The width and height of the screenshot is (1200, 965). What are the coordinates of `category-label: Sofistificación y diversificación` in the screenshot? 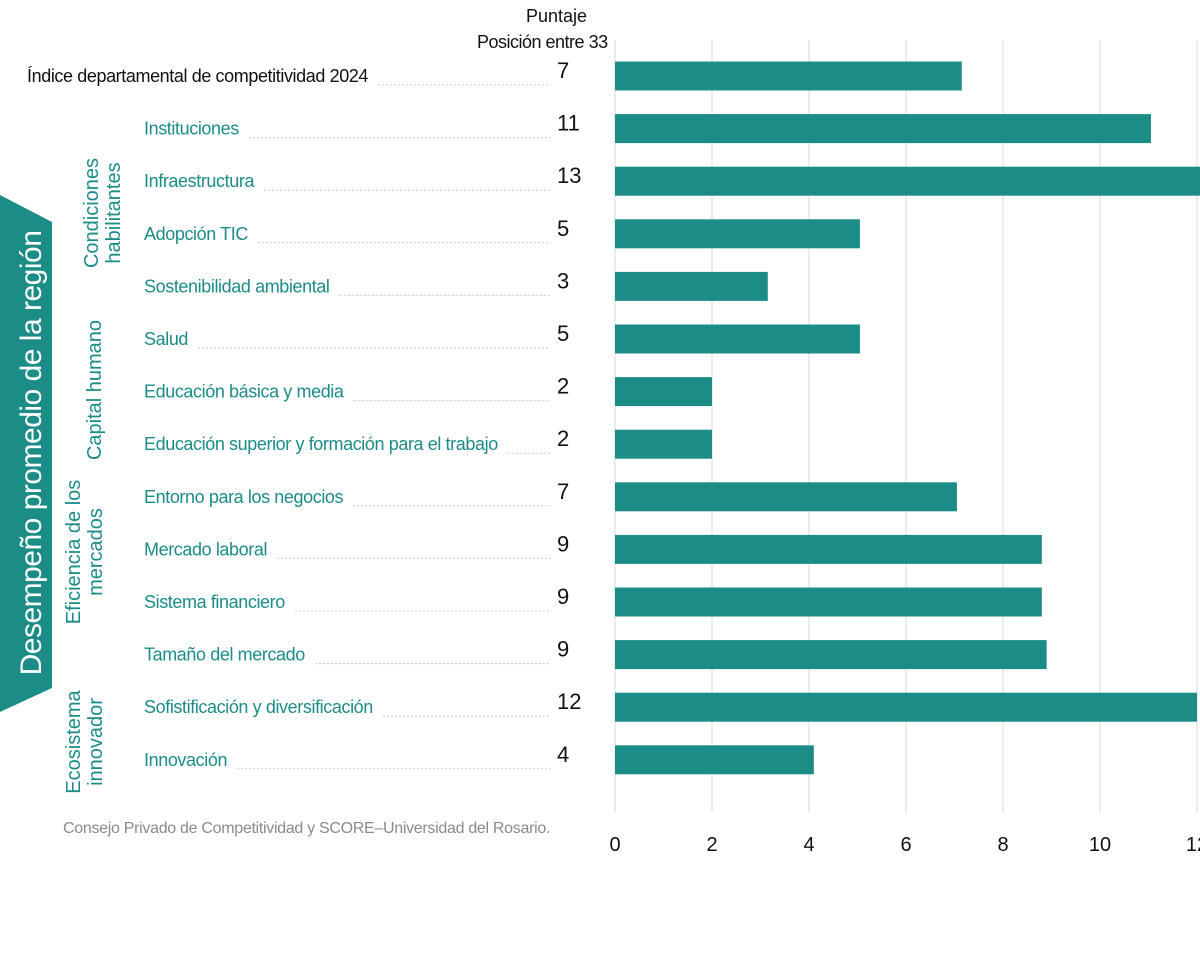 It's located at (258, 707).